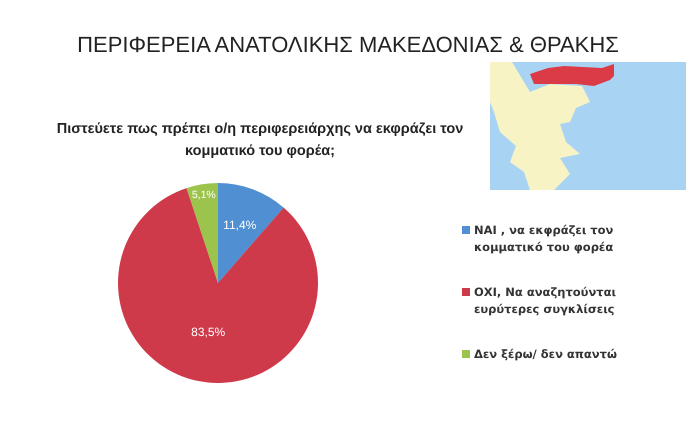 This screenshot has height=432, width=696. Describe the element at coordinates (544, 238) in the screenshot. I see `legend-label: ΝΑΙ , να εκφράζει τον κομματικό του φορέα` at that location.